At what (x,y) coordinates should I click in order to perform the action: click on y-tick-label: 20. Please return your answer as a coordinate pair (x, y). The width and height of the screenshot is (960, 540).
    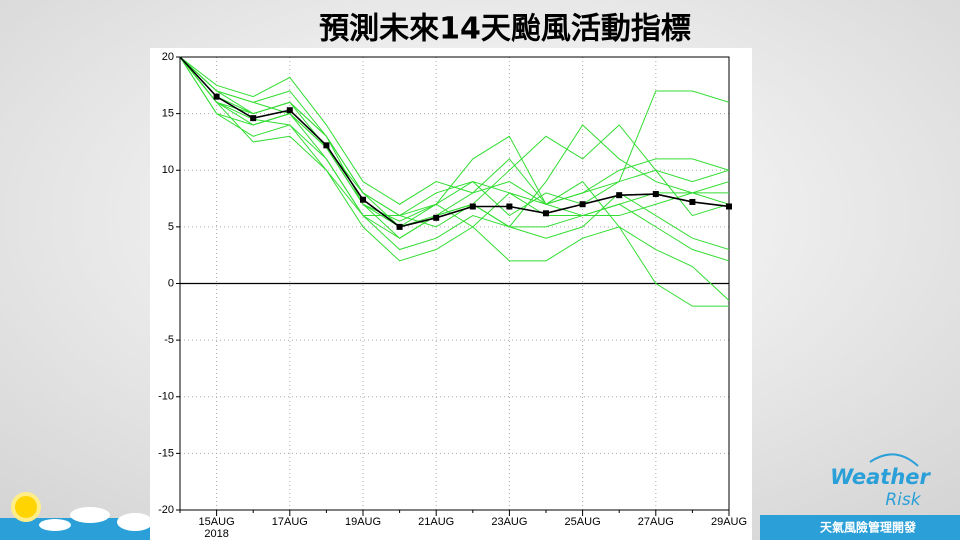
    Looking at the image, I should click on (168, 57).